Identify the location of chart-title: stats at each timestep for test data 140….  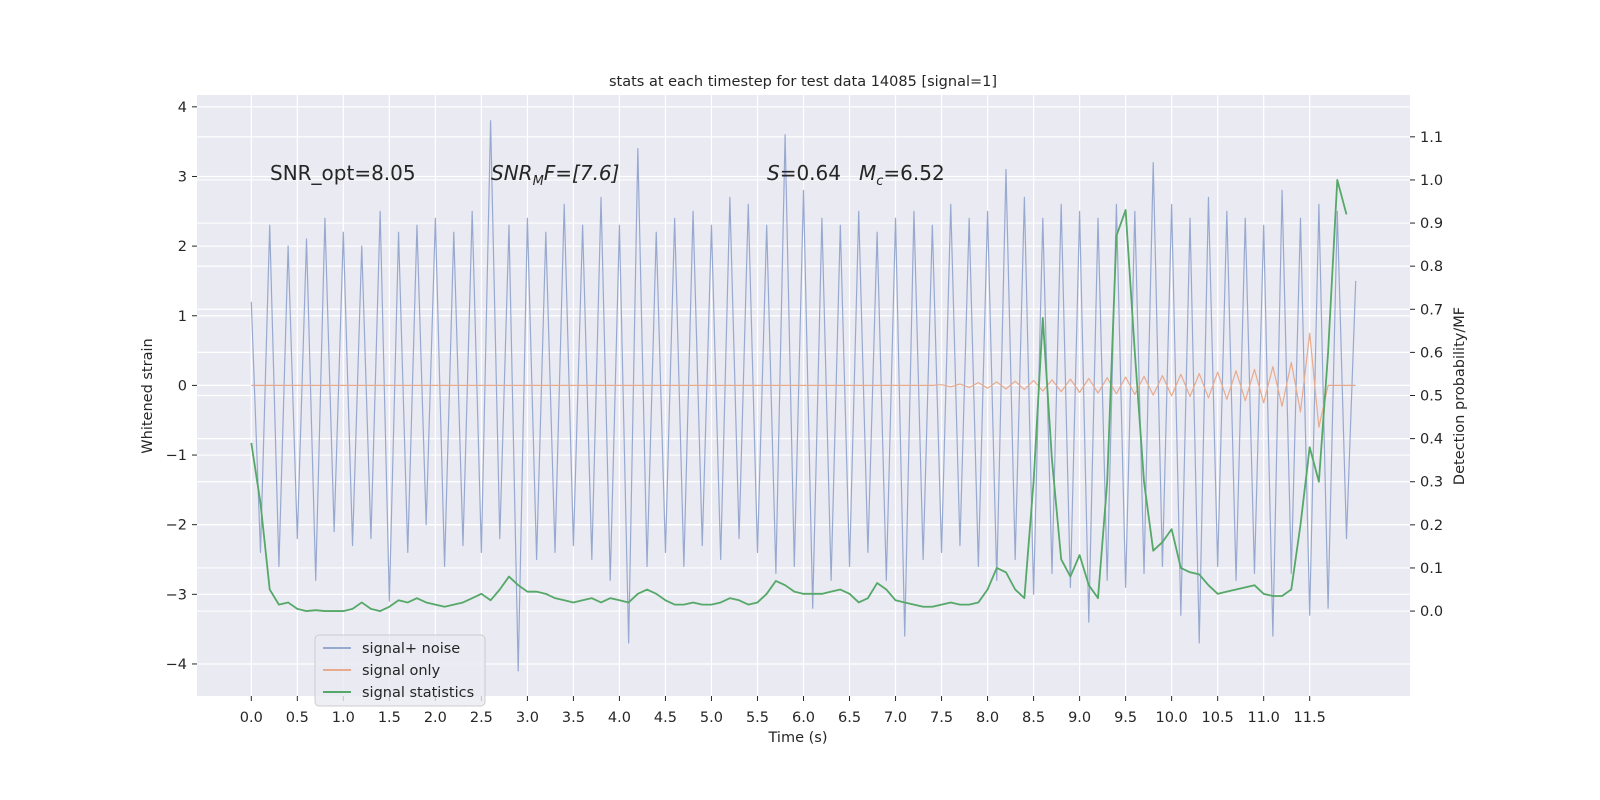
(803, 82).